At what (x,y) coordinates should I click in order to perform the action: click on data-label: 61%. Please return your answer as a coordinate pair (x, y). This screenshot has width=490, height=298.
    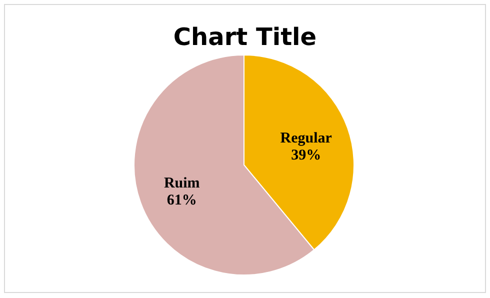
    Looking at the image, I should click on (181, 200).